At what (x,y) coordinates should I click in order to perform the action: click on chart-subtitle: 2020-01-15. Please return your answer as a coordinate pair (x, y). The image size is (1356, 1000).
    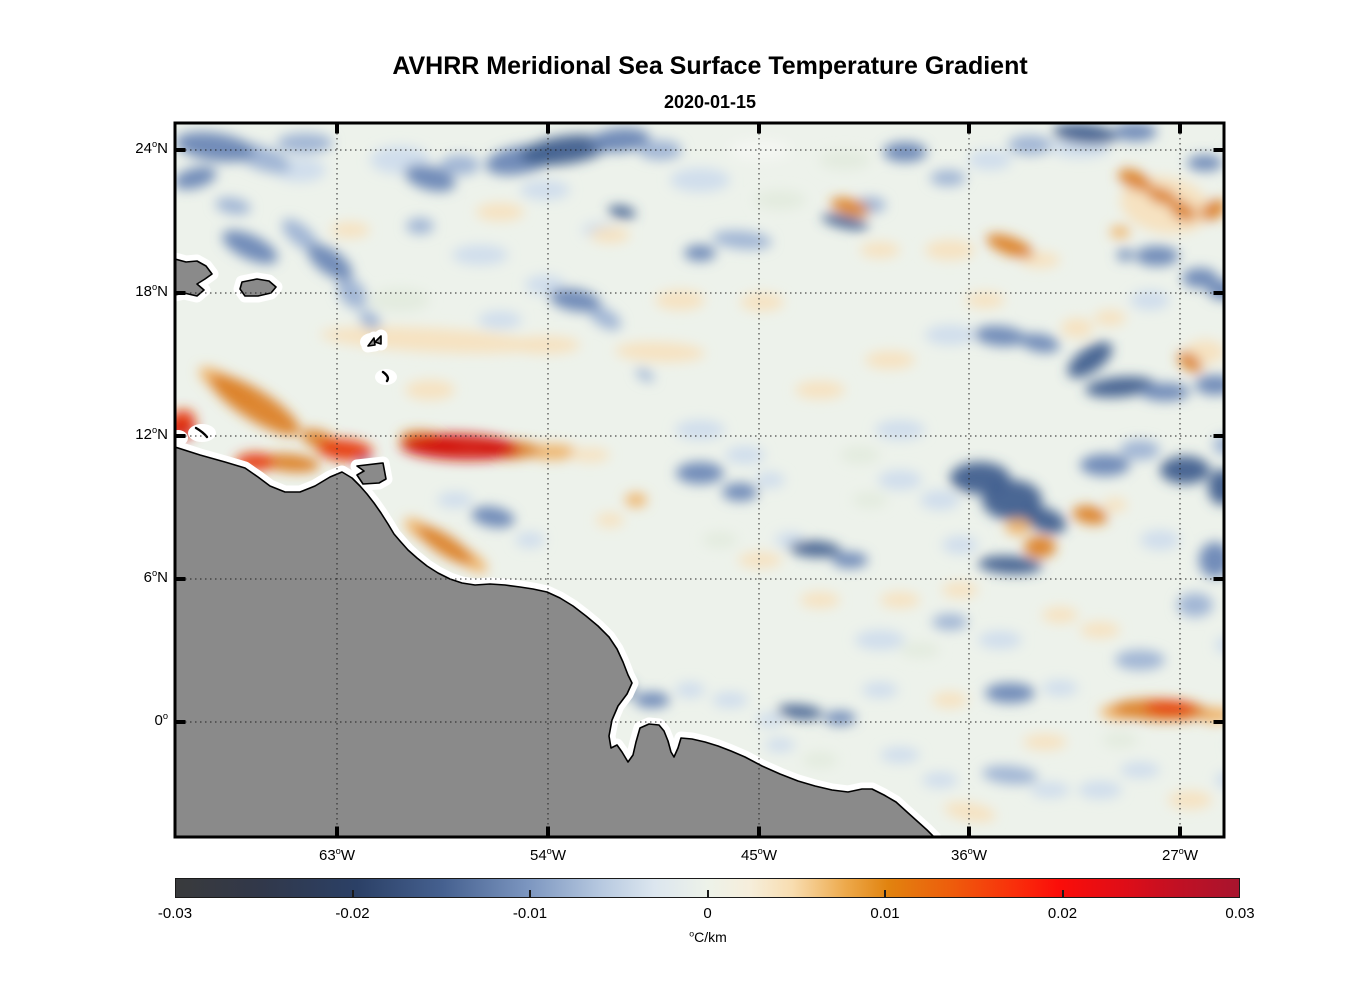
    Looking at the image, I should click on (710, 102).